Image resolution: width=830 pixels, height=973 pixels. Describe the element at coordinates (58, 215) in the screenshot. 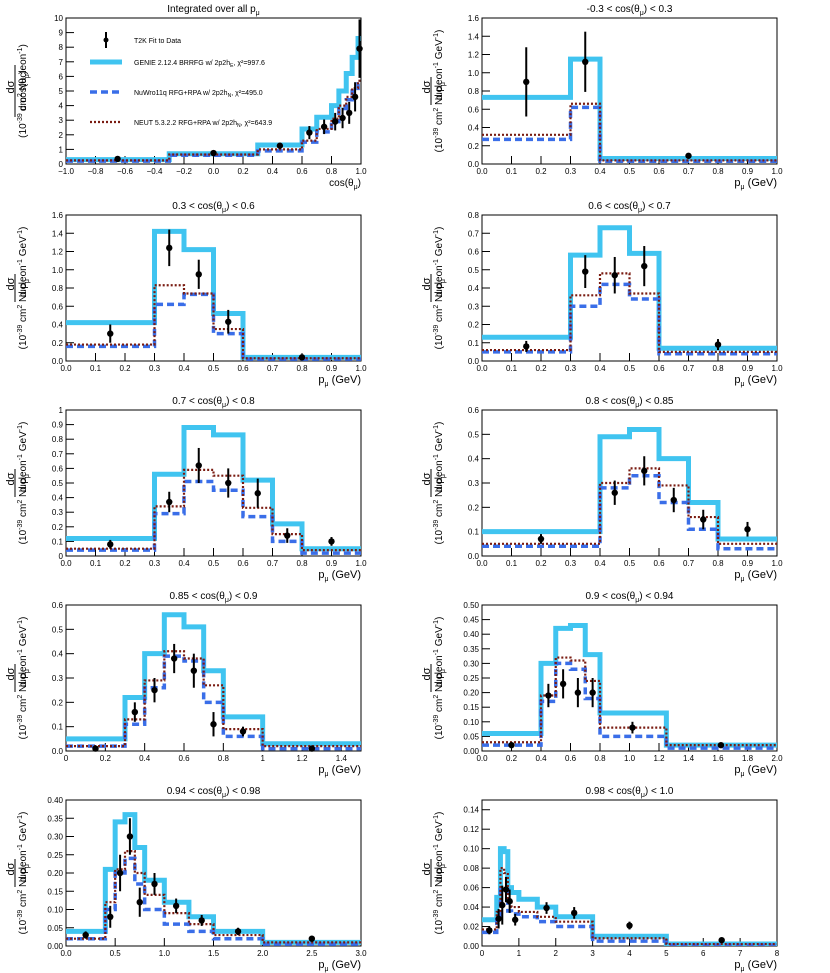

I see `y-tick-label: 1.6` at that location.